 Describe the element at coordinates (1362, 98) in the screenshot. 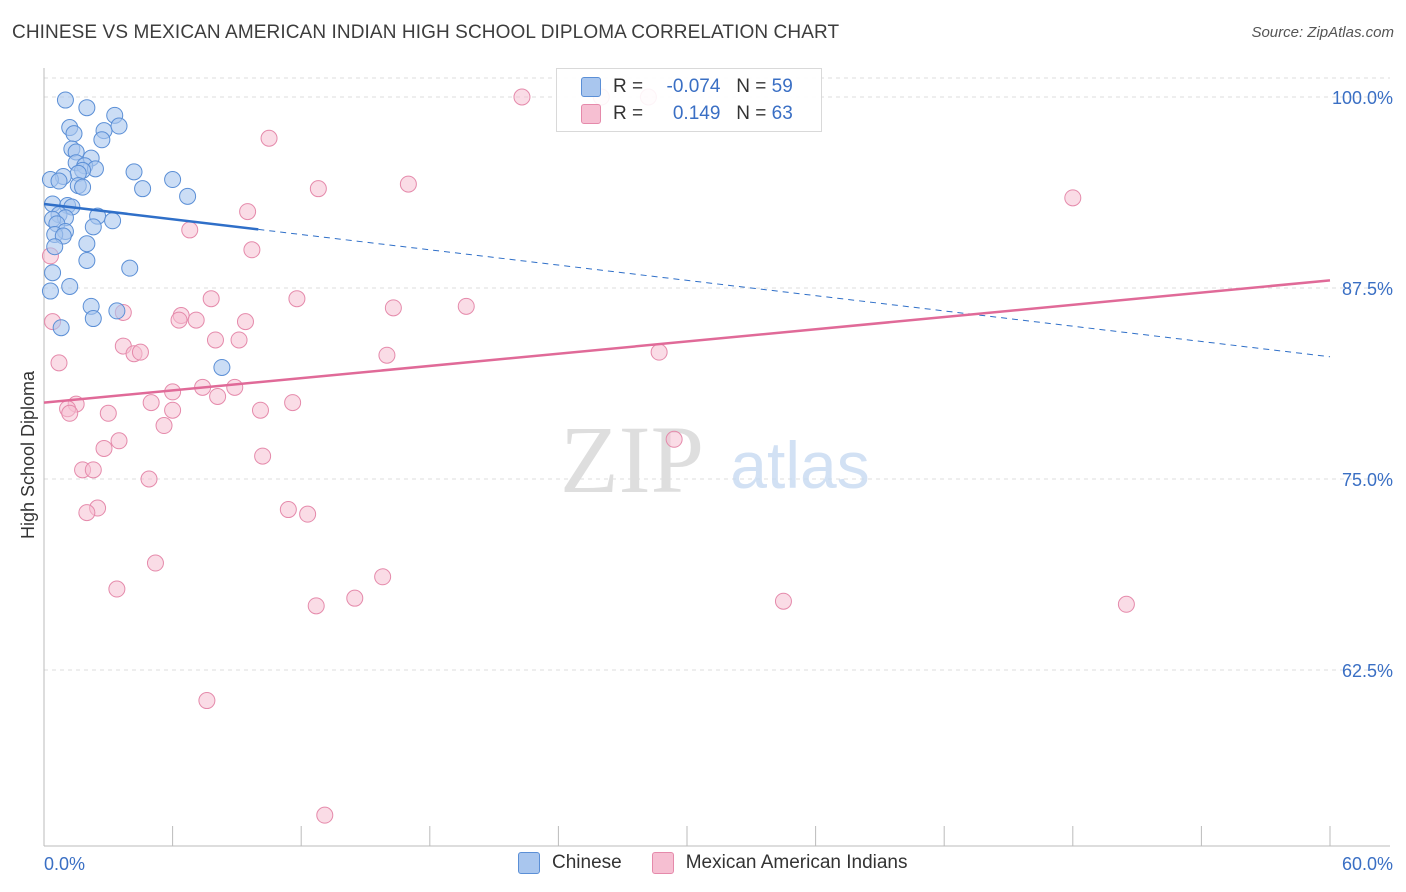

I see `y-tick-label: 100.0%` at that location.